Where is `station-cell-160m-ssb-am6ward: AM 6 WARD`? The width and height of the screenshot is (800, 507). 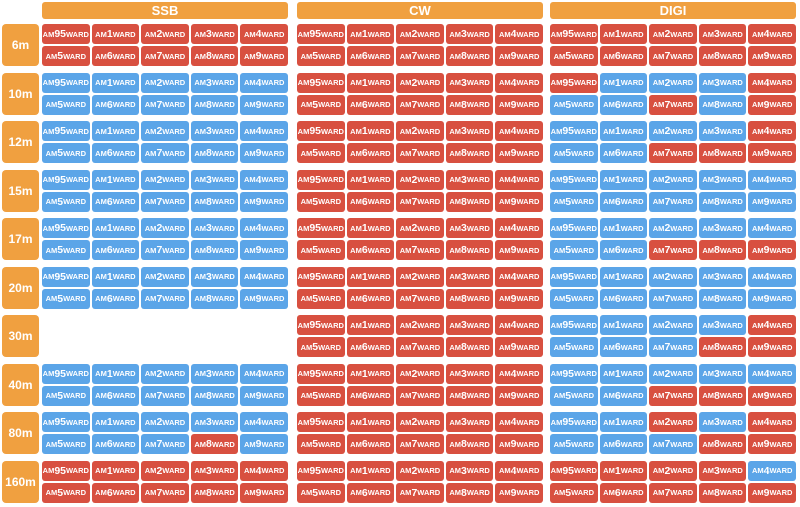
station-cell-160m-ssb-am6ward: AM 6 WARD is located at coordinates (115, 492).